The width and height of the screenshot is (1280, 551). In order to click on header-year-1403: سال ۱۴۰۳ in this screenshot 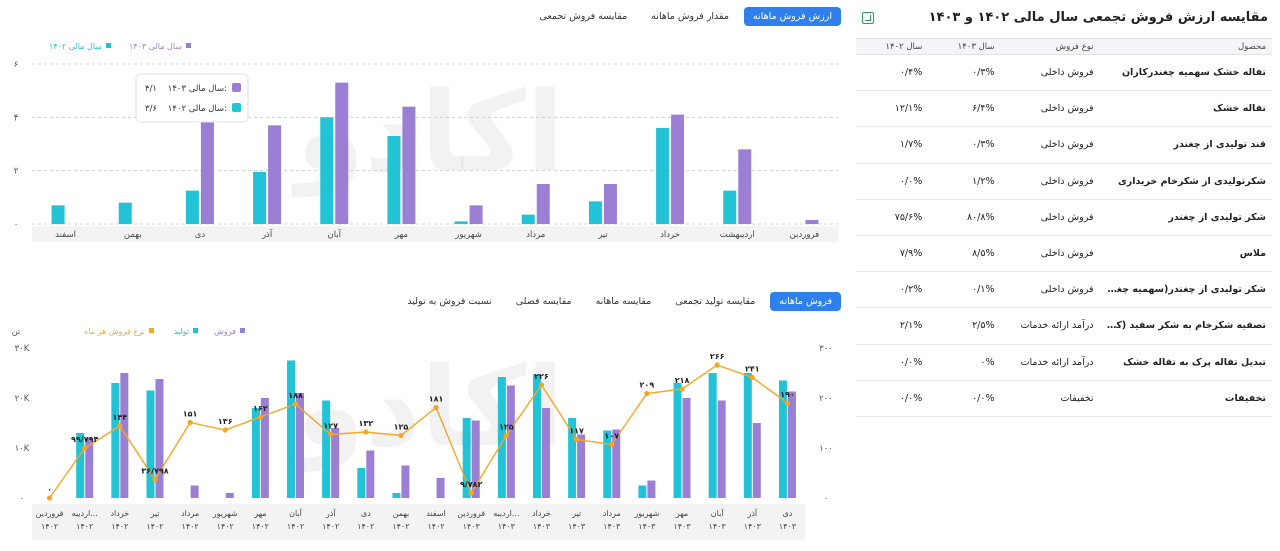, I will do `click(964, 46)`.